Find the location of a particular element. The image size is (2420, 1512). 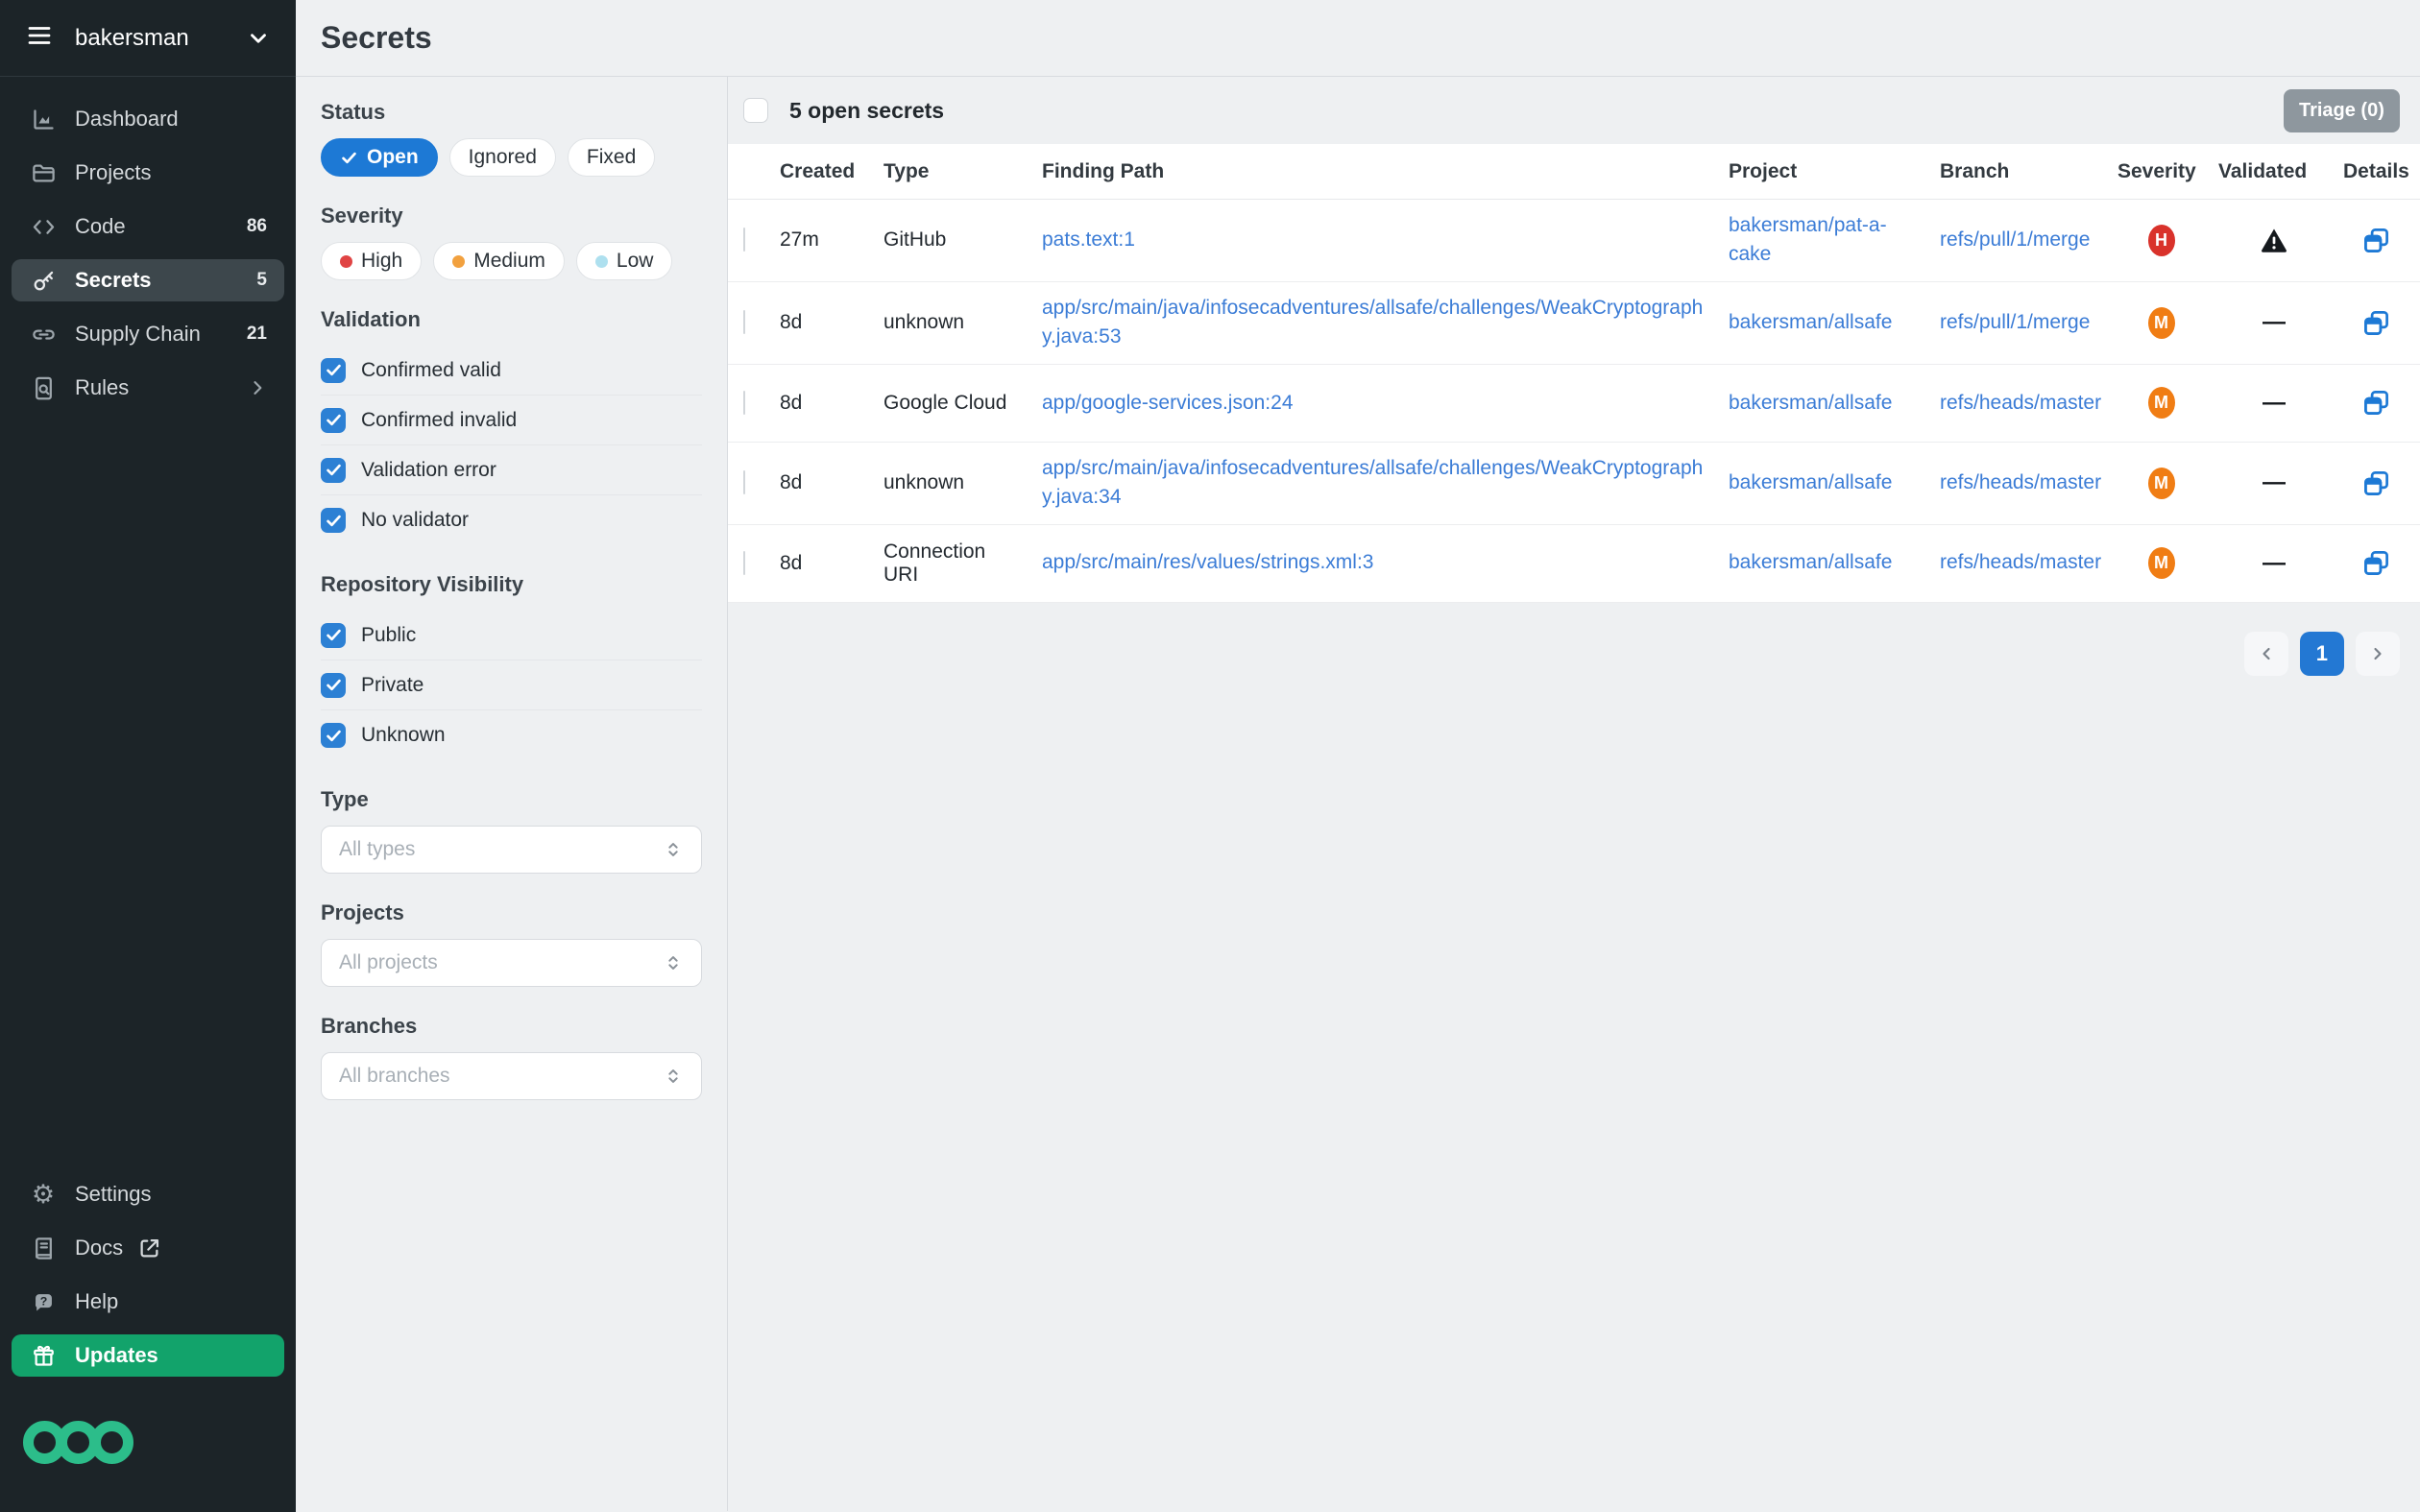

code-icon is located at coordinates (44, 227).